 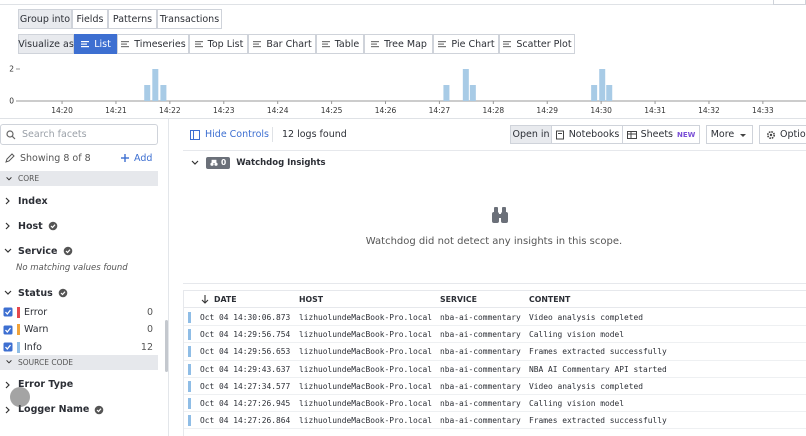 What do you see at coordinates (458, 299) in the screenshot?
I see `column-header: SERVICE` at bounding box center [458, 299].